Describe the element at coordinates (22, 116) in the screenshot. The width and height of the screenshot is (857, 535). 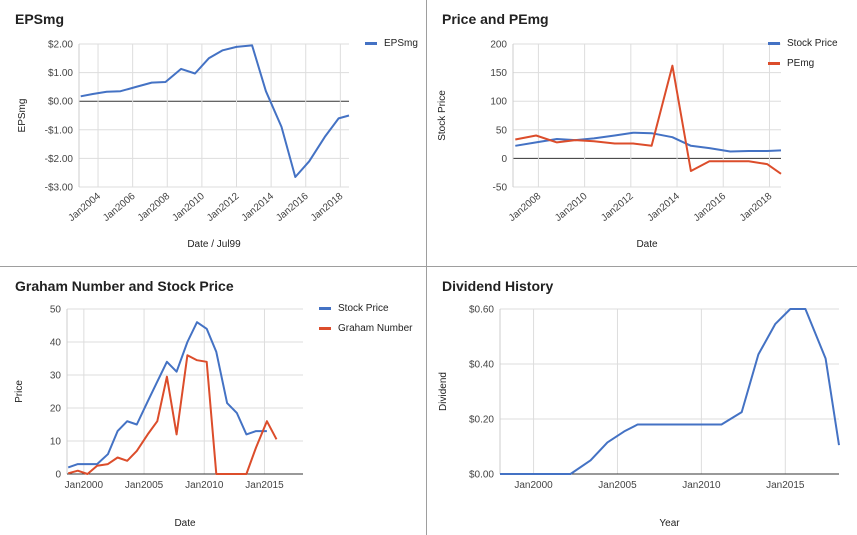
I see `y-axis-title: EPSmg` at that location.